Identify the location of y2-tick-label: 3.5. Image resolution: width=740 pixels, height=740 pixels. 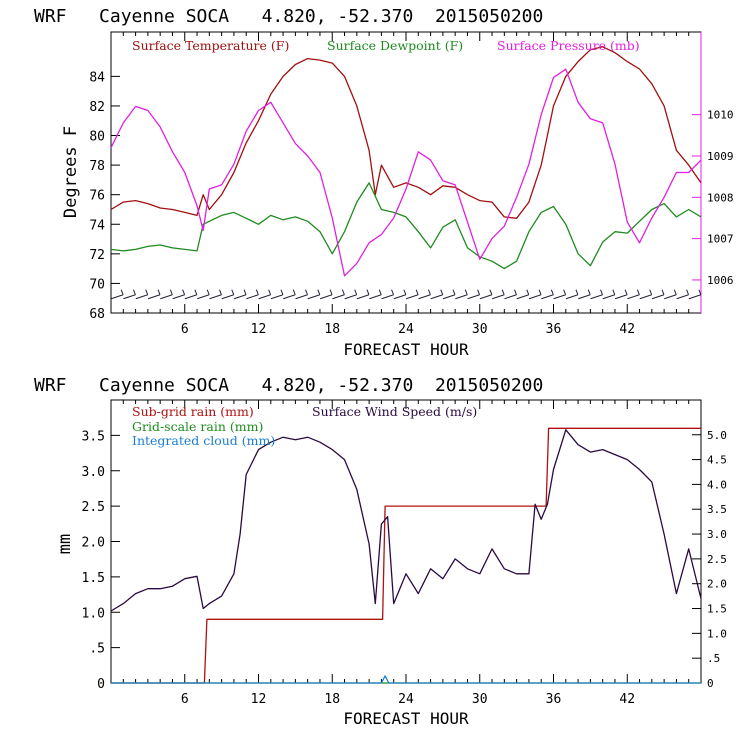
(717, 509).